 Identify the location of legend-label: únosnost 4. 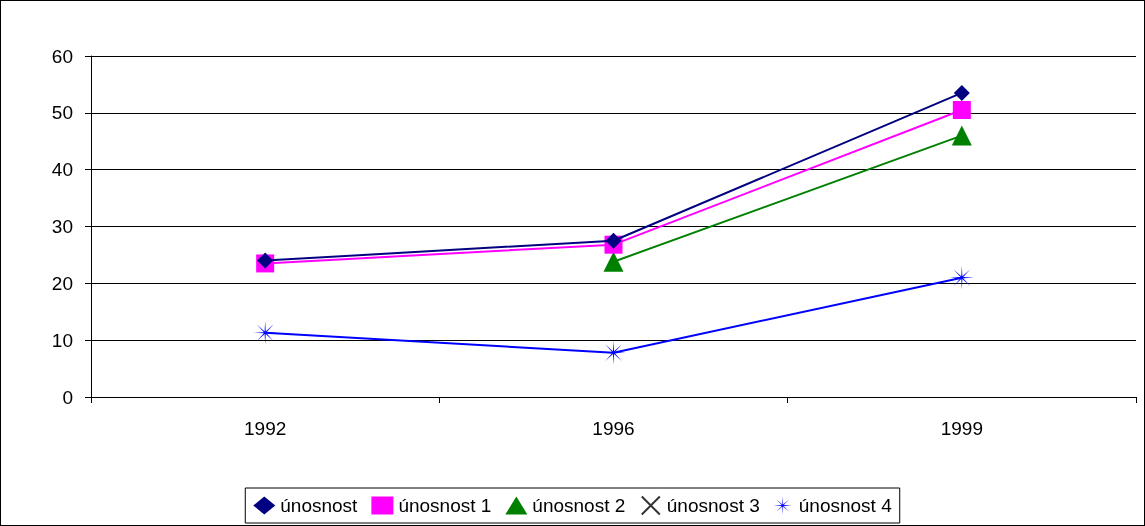
(845, 505).